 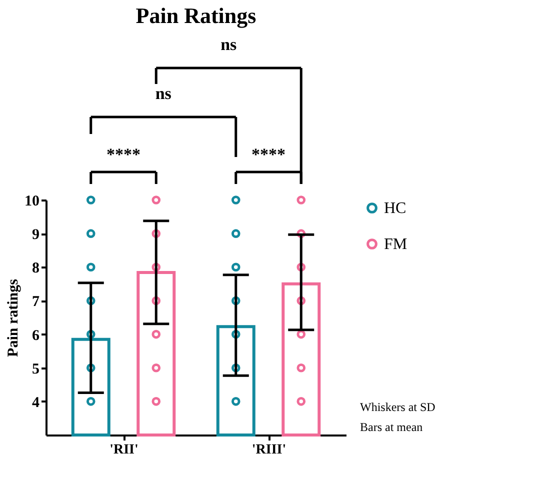 I want to click on y-tick-label: 10, so click(x=32, y=202).